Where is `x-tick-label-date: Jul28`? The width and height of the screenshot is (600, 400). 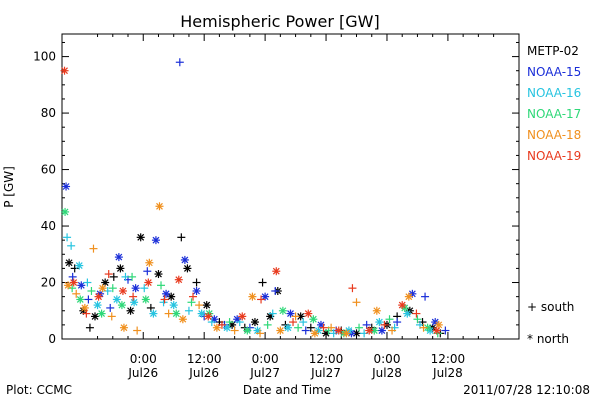
x-tick-label-date: Jul28 is located at coordinates (386, 373).